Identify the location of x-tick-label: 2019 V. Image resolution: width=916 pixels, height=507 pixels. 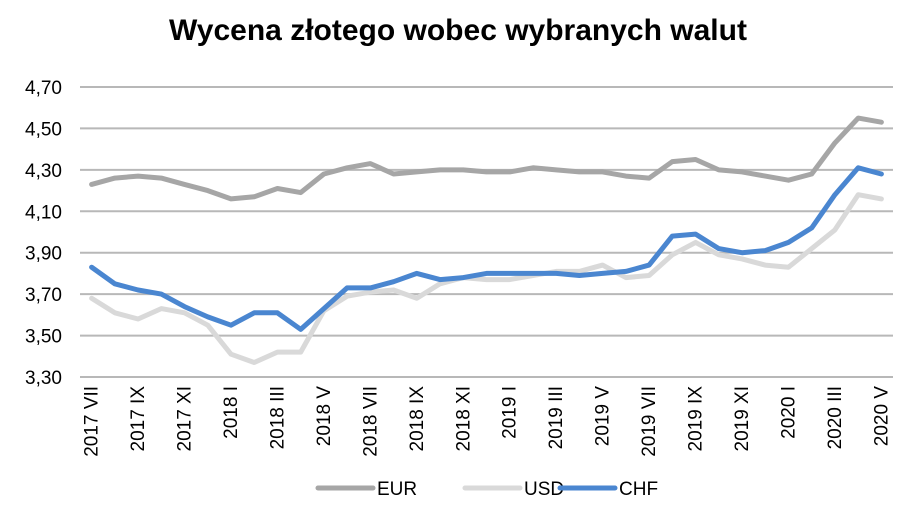
(603, 416).